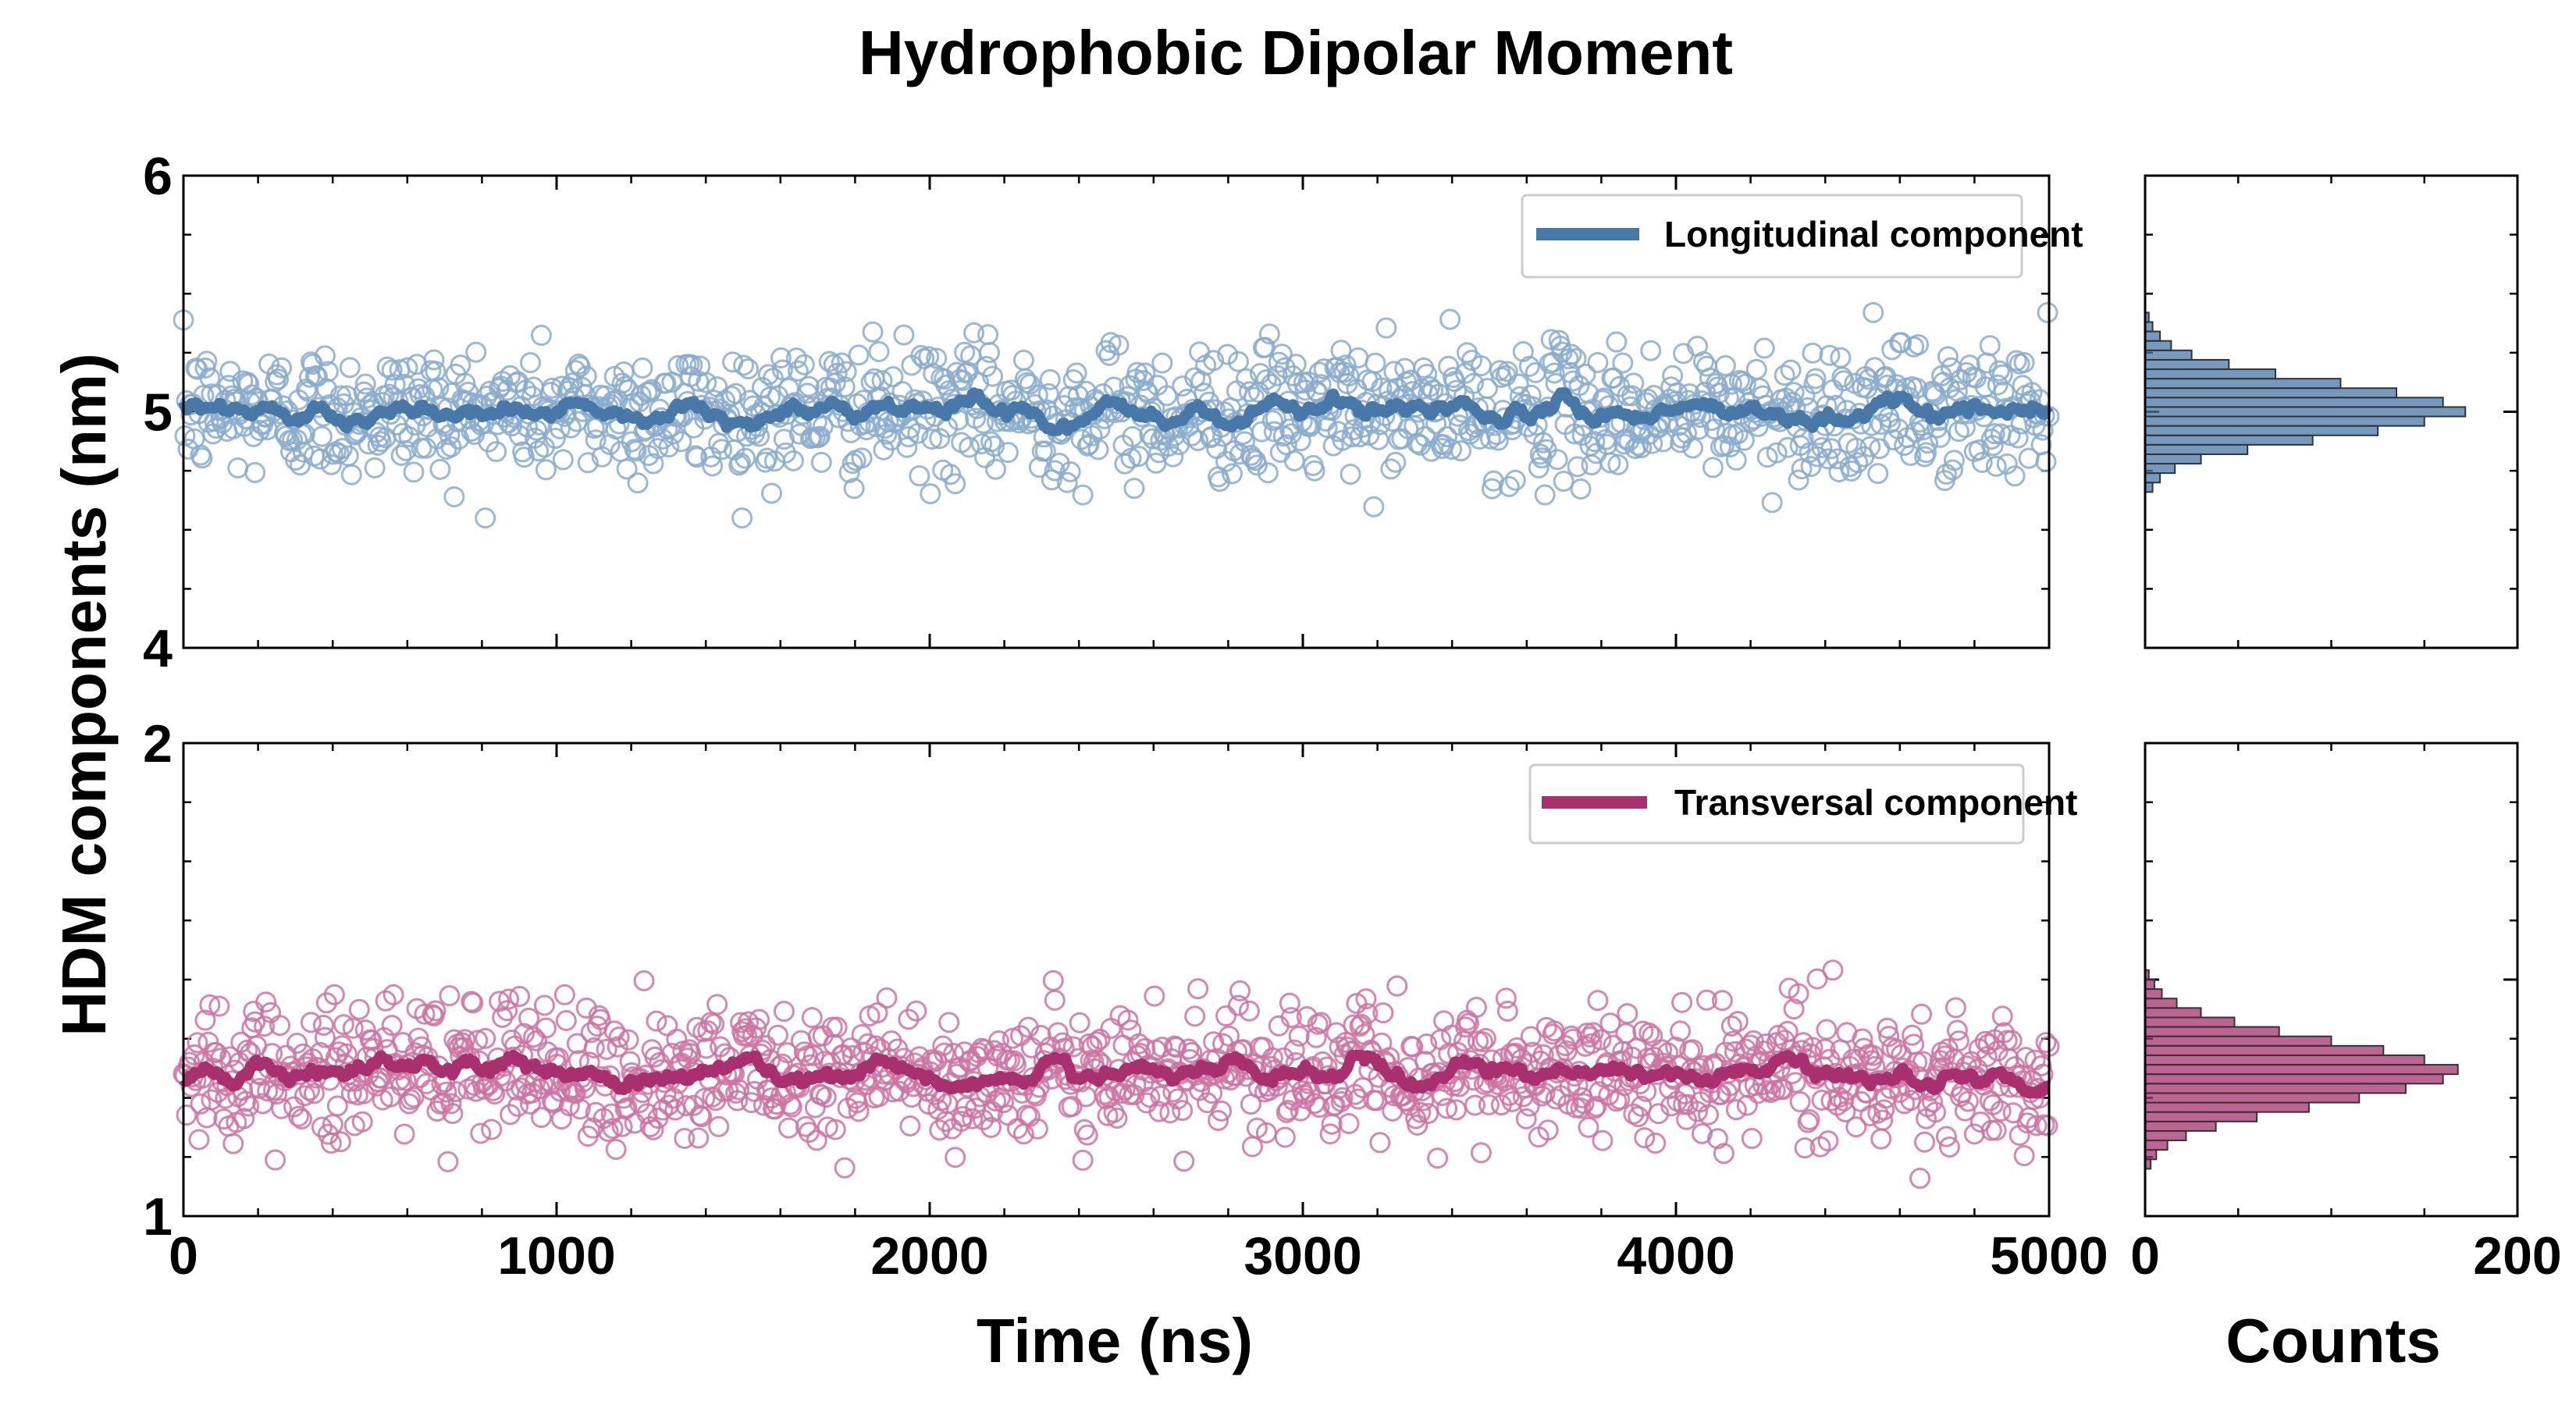  Describe the element at coordinates (2331, 979) in the screenshot. I see `axis-ticks` at that location.